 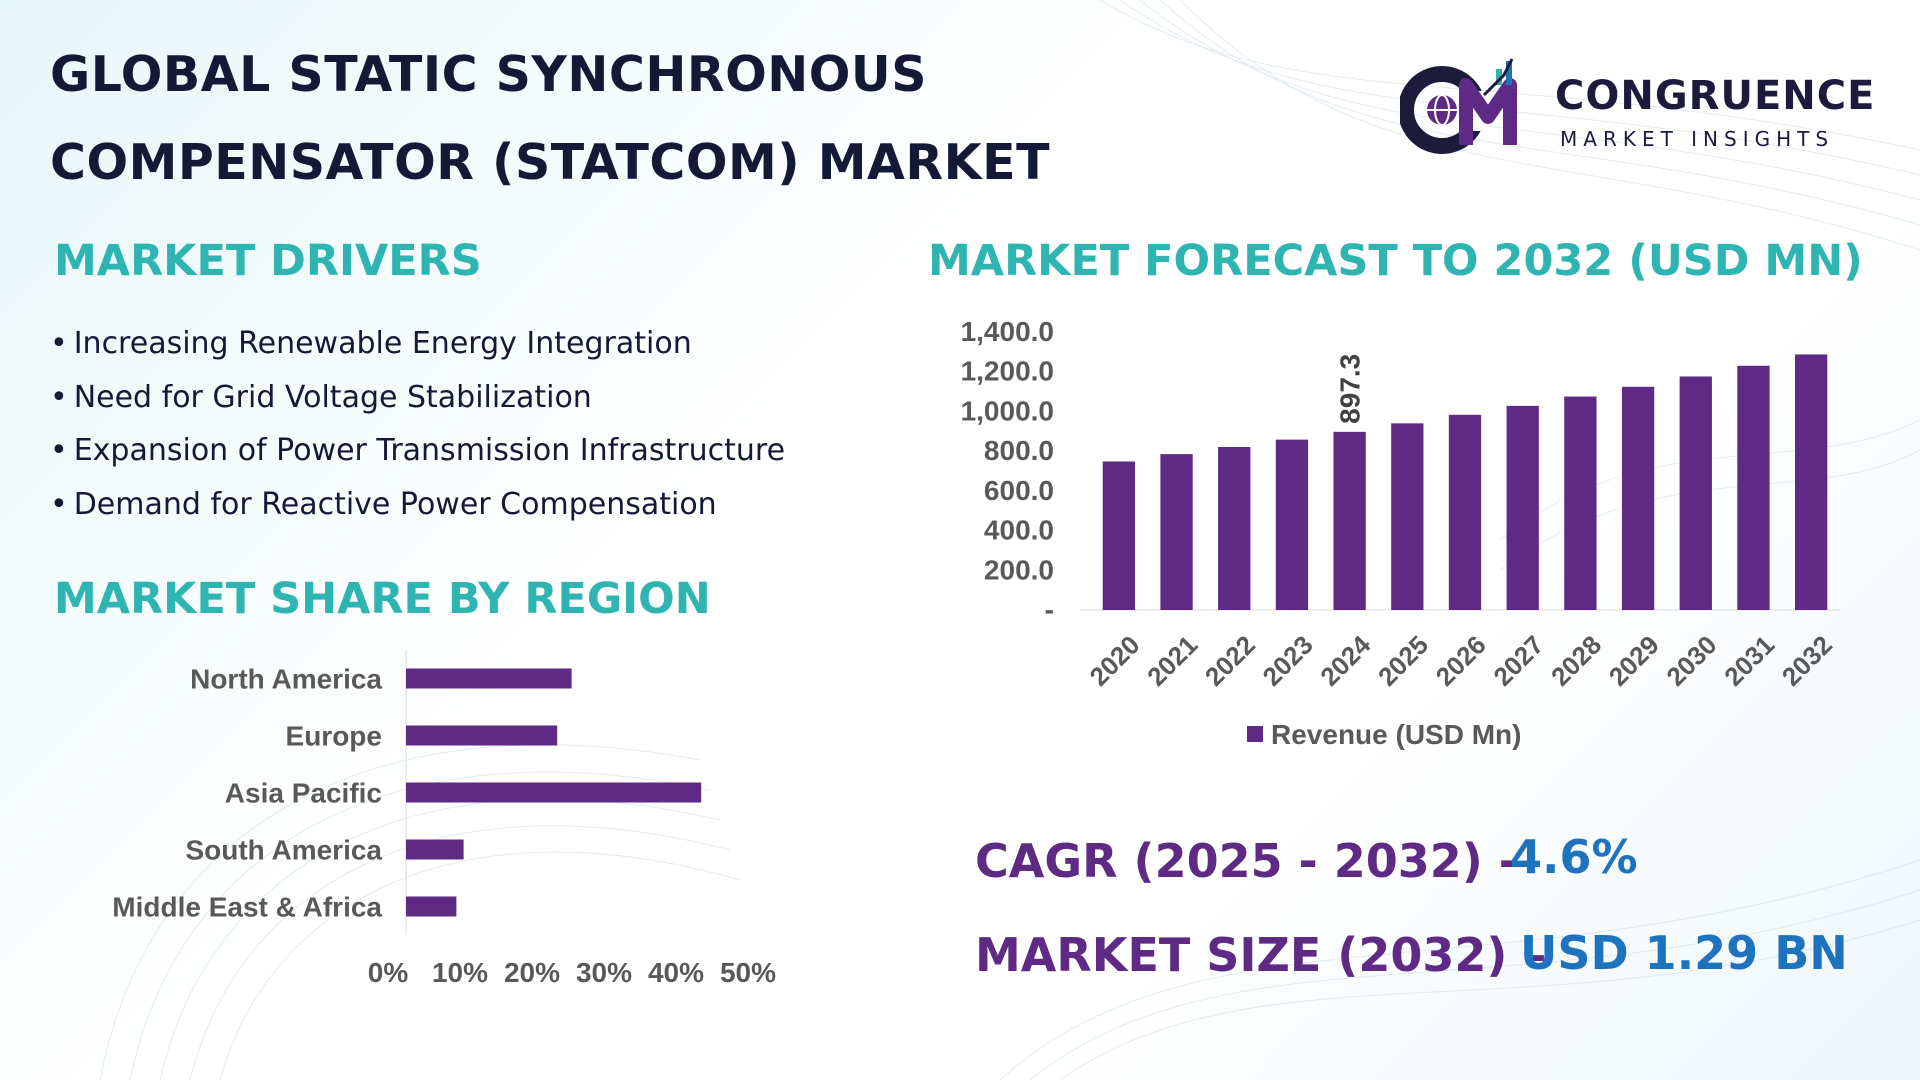 What do you see at coordinates (1176, 532) in the screenshot?
I see `bar-2021` at bounding box center [1176, 532].